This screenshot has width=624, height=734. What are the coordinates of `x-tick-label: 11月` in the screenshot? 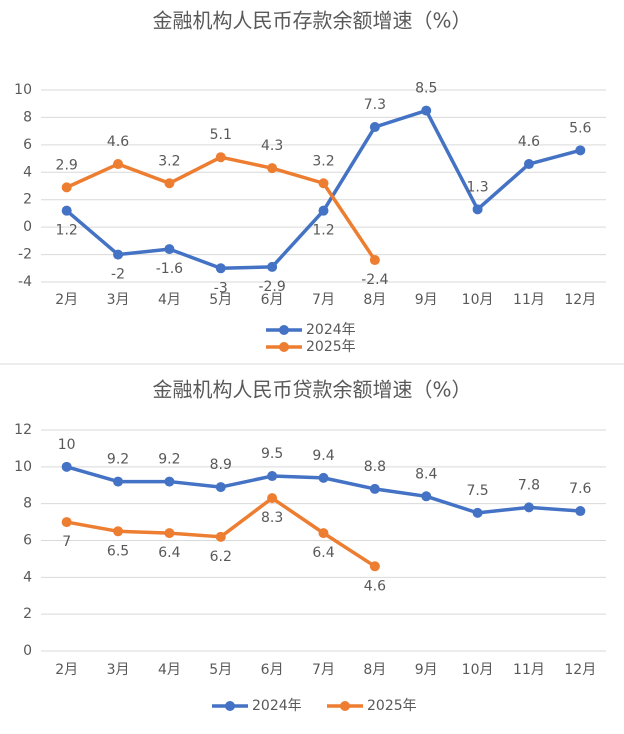 It's located at (529, 670).